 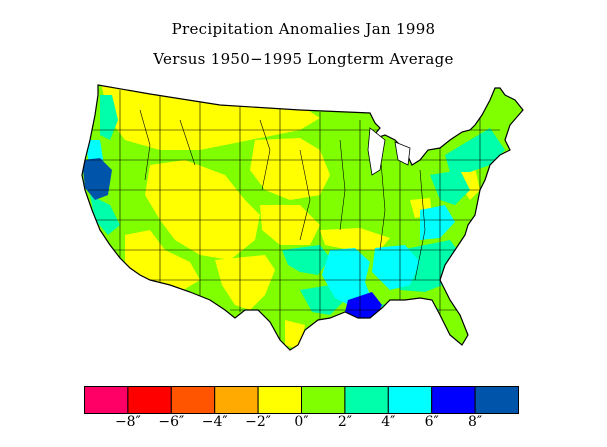 What do you see at coordinates (301, 422) in the screenshot?
I see `legend-tick-label: 0″` at bounding box center [301, 422].